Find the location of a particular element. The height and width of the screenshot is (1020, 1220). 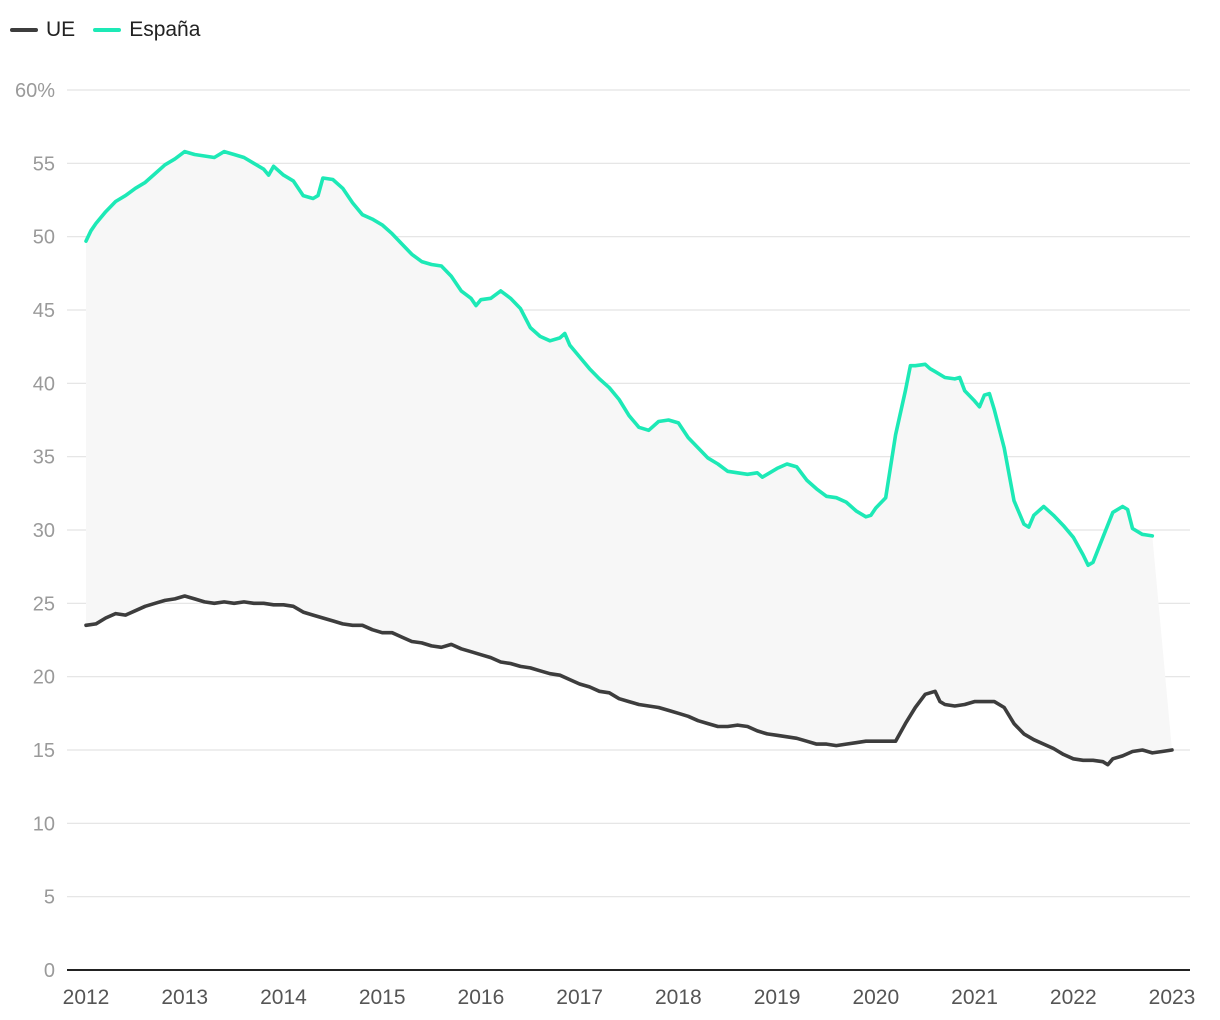

legend-item-ue: UE is located at coordinates (42, 30).